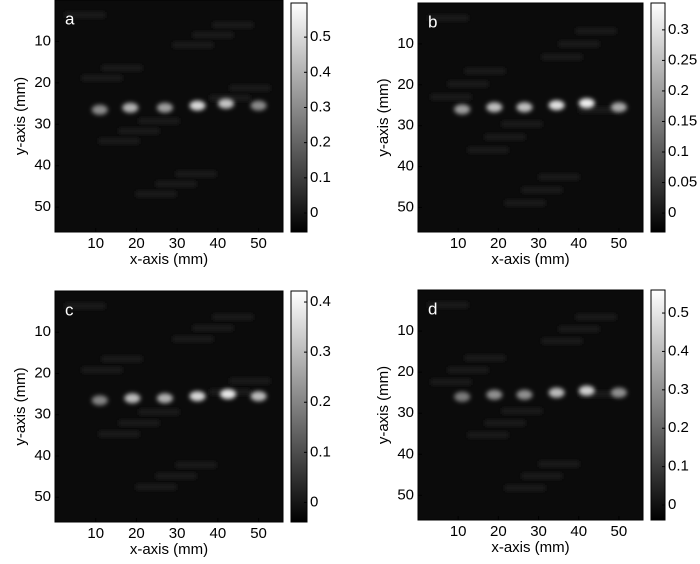 This screenshot has width=700, height=564. I want to click on panel-label: c, so click(69, 309).